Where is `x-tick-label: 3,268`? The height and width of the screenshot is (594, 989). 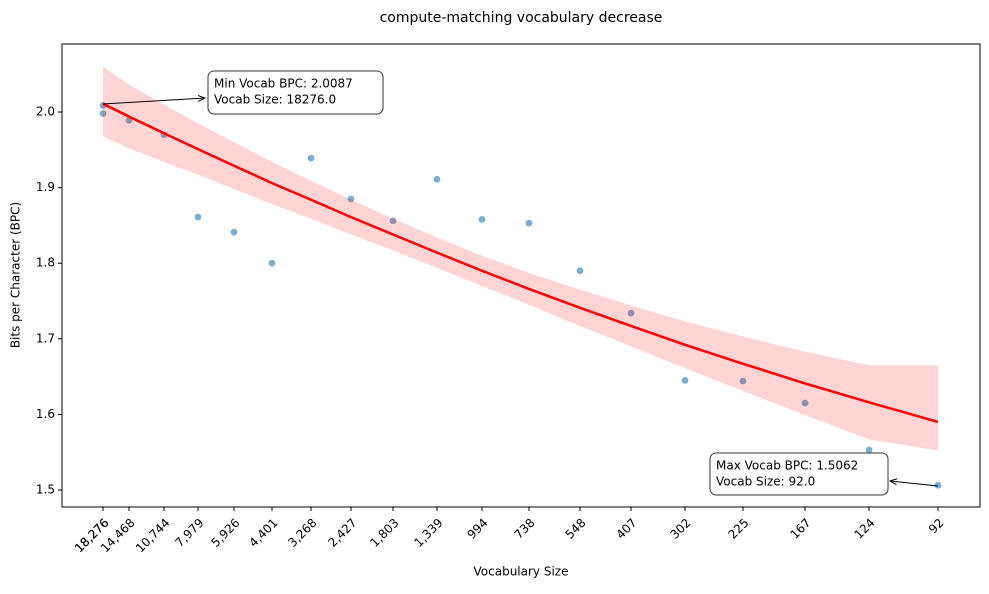 x-tick-label: 3,268 is located at coordinates (302, 533).